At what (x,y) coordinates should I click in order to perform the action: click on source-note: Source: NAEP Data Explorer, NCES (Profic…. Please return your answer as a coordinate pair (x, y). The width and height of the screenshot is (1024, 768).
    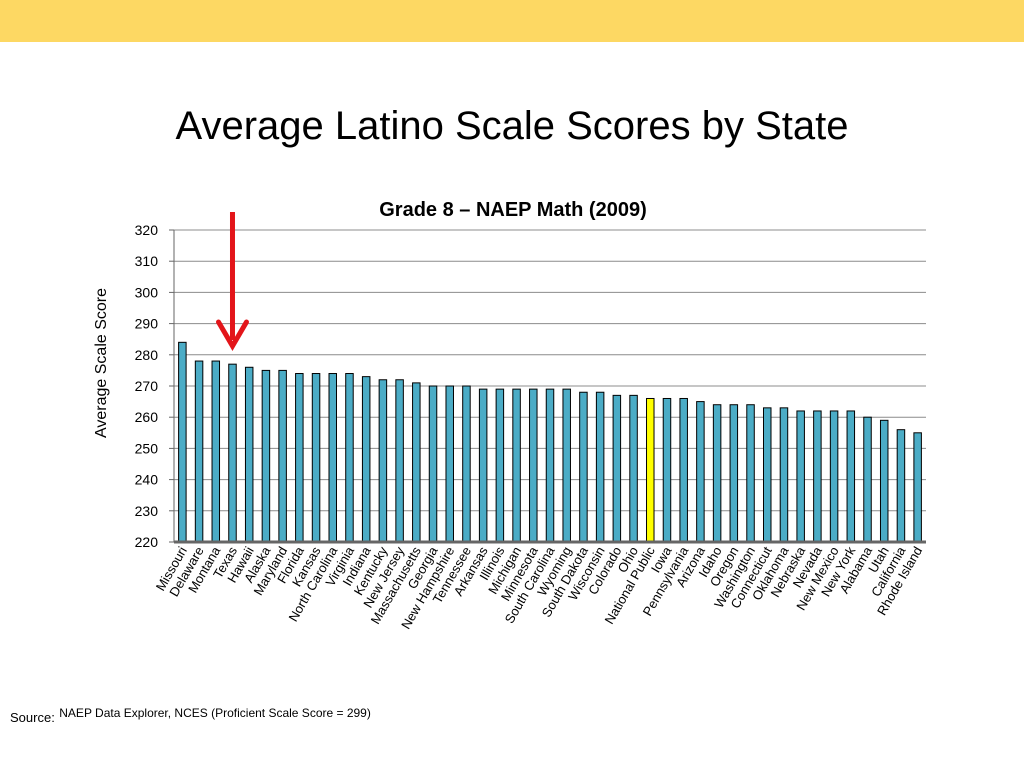
    Looking at the image, I should click on (190, 714).